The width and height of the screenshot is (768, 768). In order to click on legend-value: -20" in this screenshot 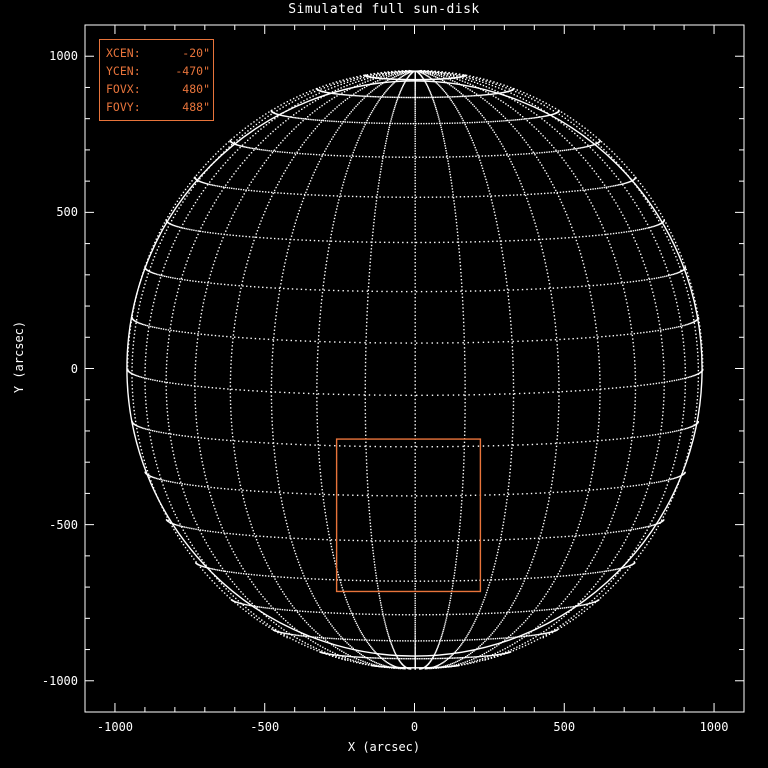, I will do `click(196, 53)`.